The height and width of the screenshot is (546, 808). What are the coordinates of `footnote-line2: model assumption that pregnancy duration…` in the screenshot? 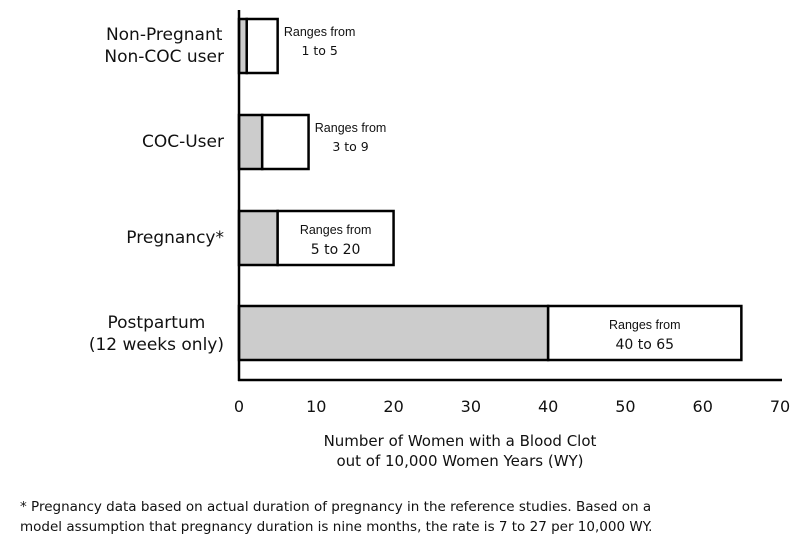 It's located at (336, 527).